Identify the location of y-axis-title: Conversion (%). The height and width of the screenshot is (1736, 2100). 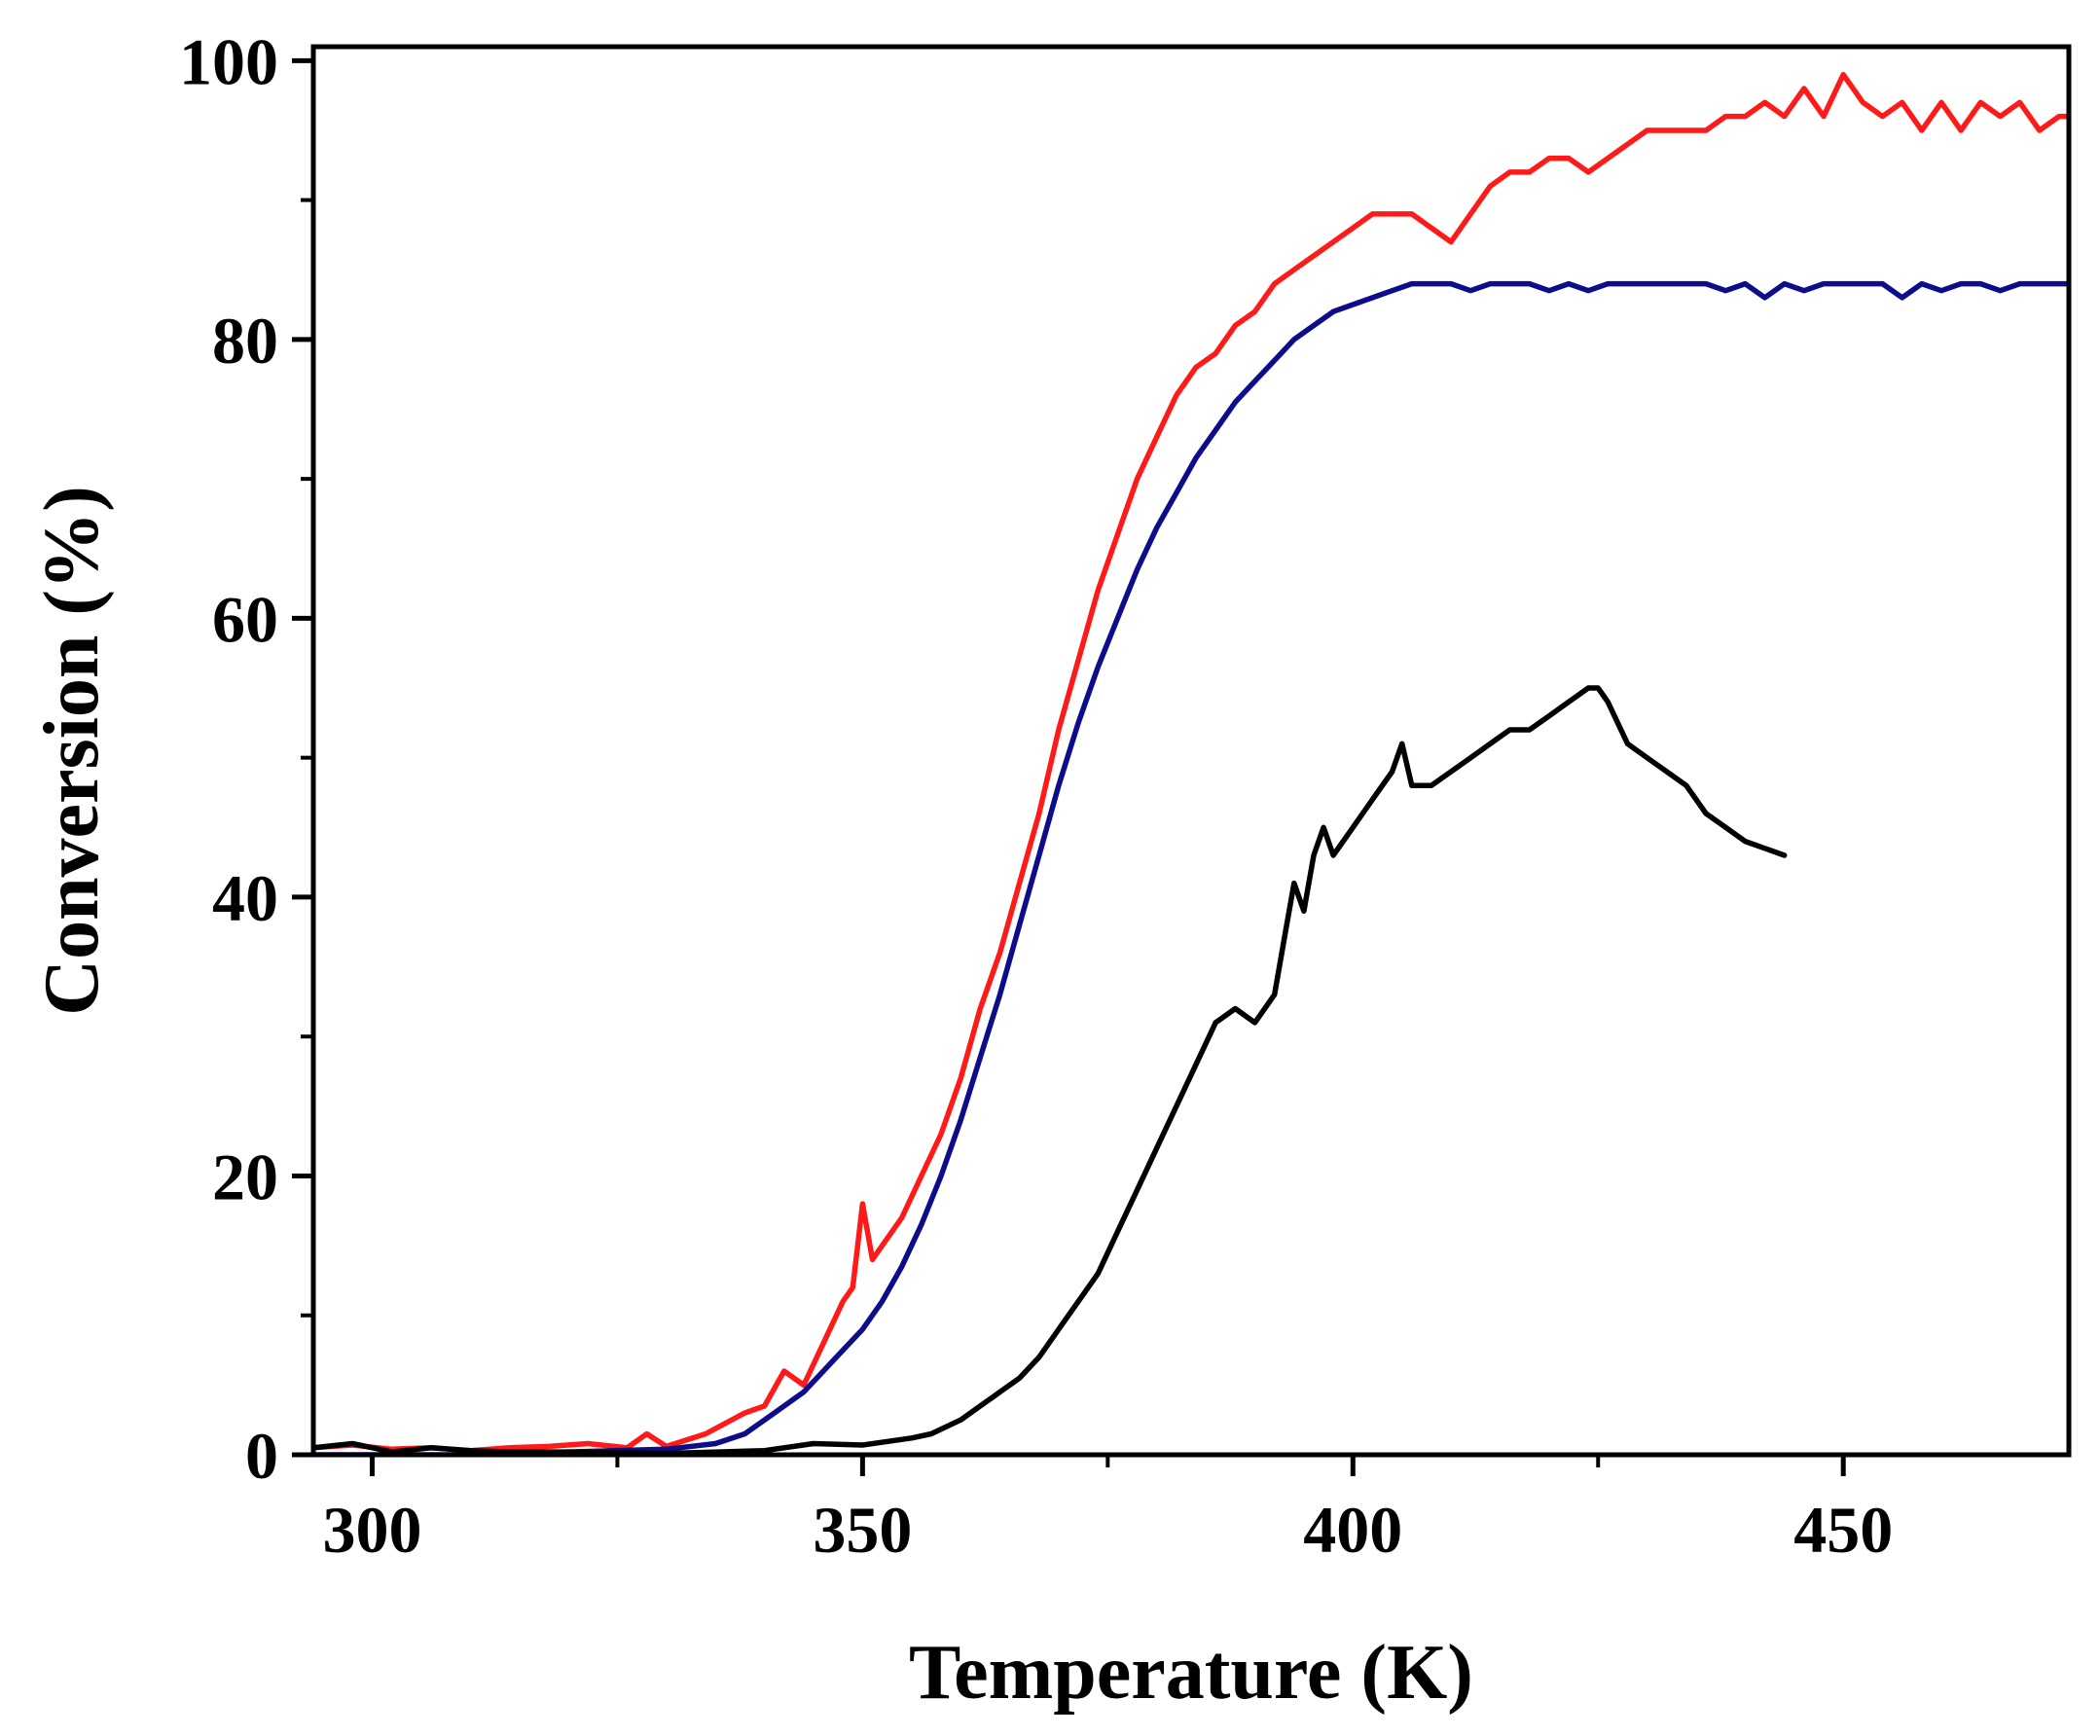
(72, 751).